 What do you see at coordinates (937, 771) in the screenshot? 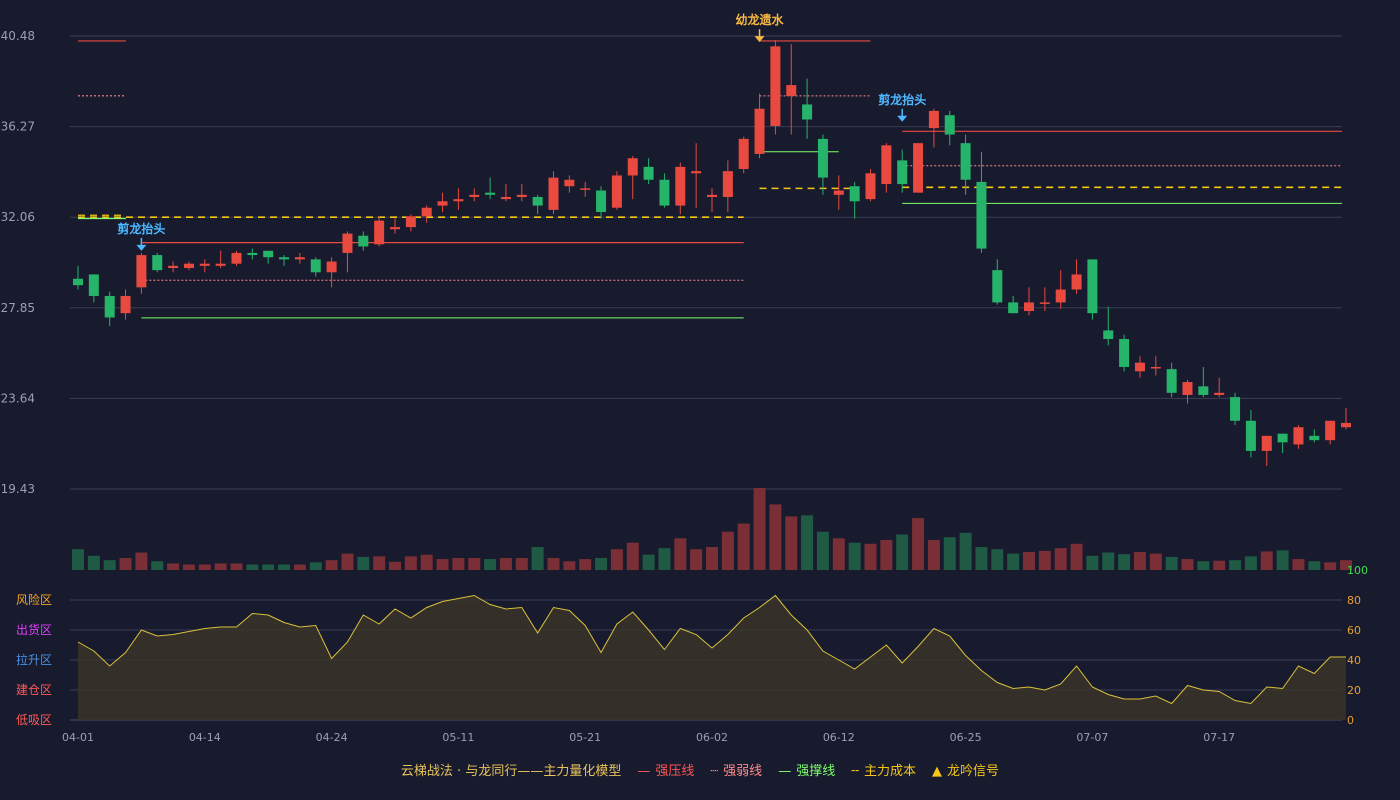
I see `triangle-icon: ▲` at bounding box center [937, 771].